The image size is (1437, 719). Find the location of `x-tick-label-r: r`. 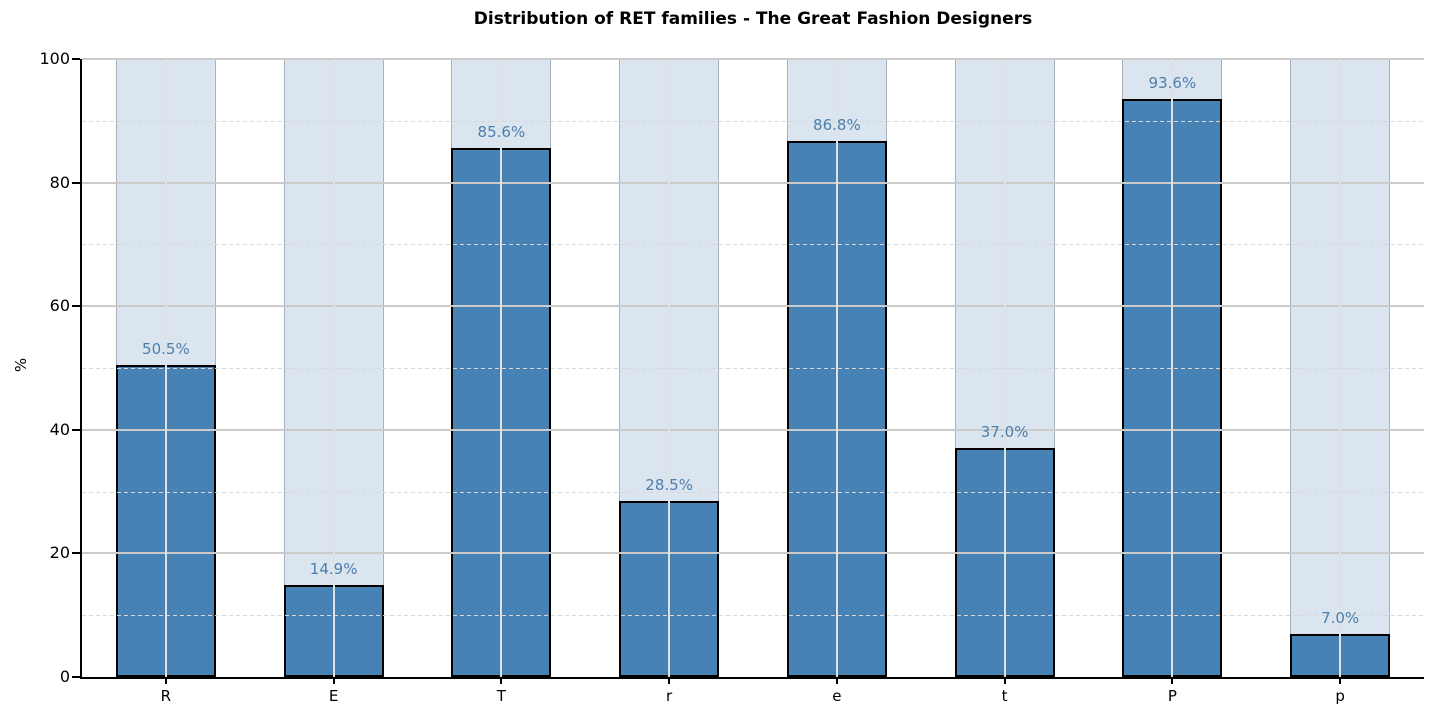

x-tick-label-r: r is located at coordinates (669, 696).